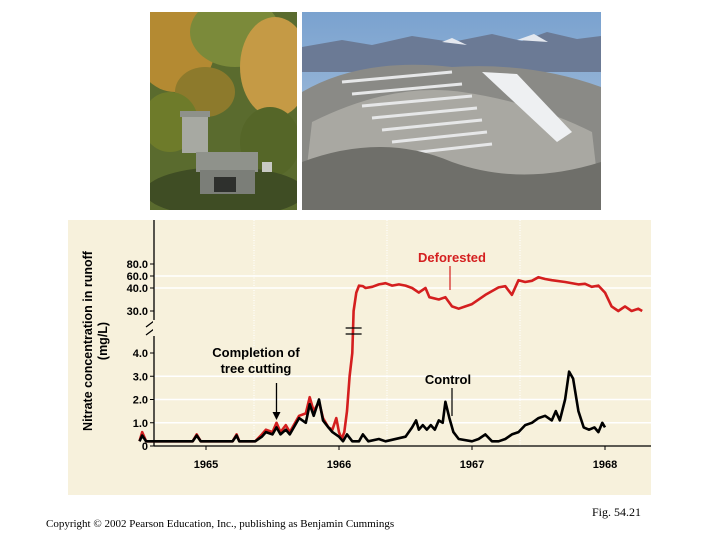 The height and width of the screenshot is (540, 720). Describe the element at coordinates (137, 289) in the screenshot. I see `y-tick-label-upper-1: 40.0` at that location.